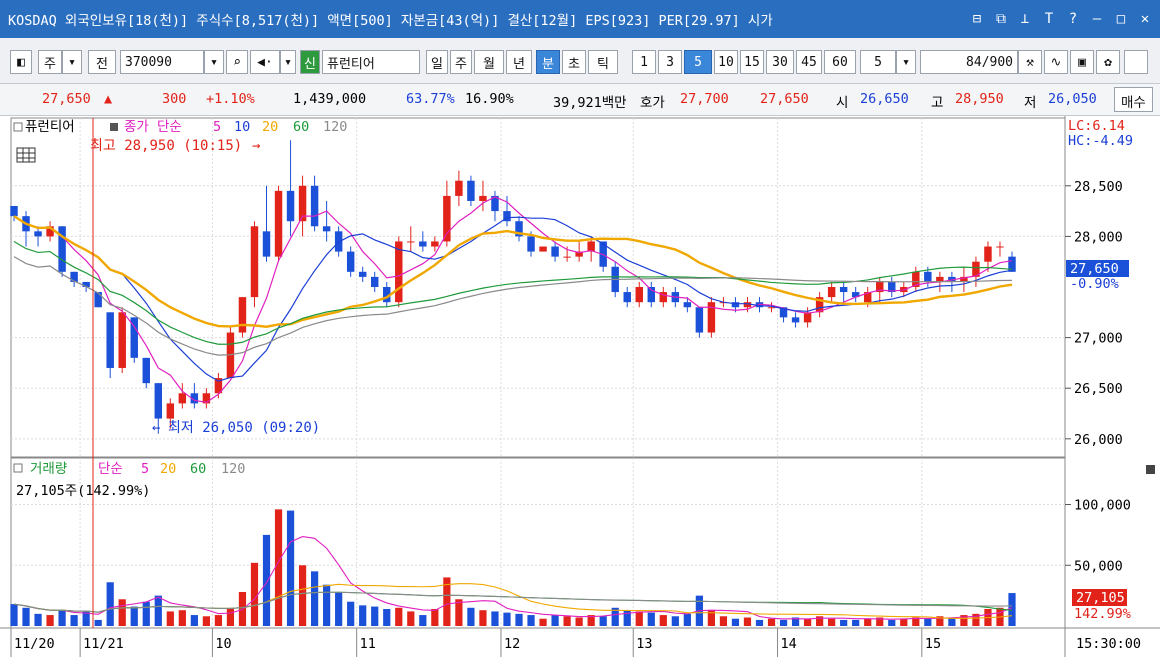 The height and width of the screenshot is (657, 1160). I want to click on left-arrow-icon: ←, so click(156, 428).